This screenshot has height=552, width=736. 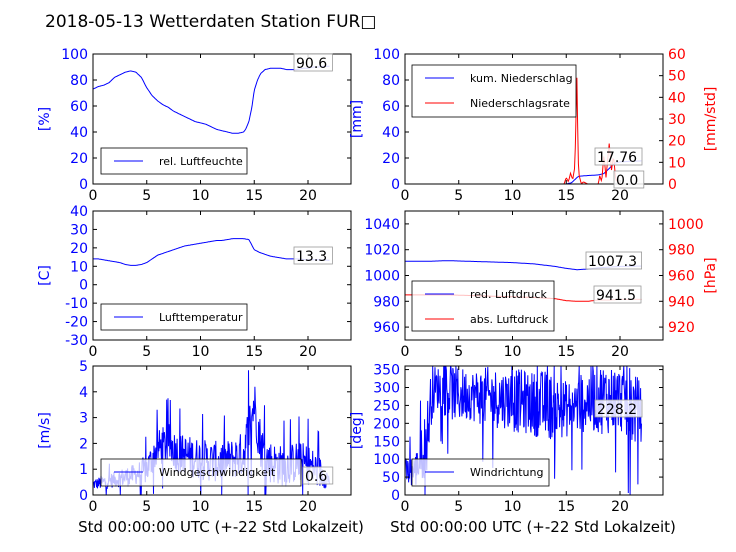 I want to click on last-value-label: 1007.3, so click(x=612, y=262).